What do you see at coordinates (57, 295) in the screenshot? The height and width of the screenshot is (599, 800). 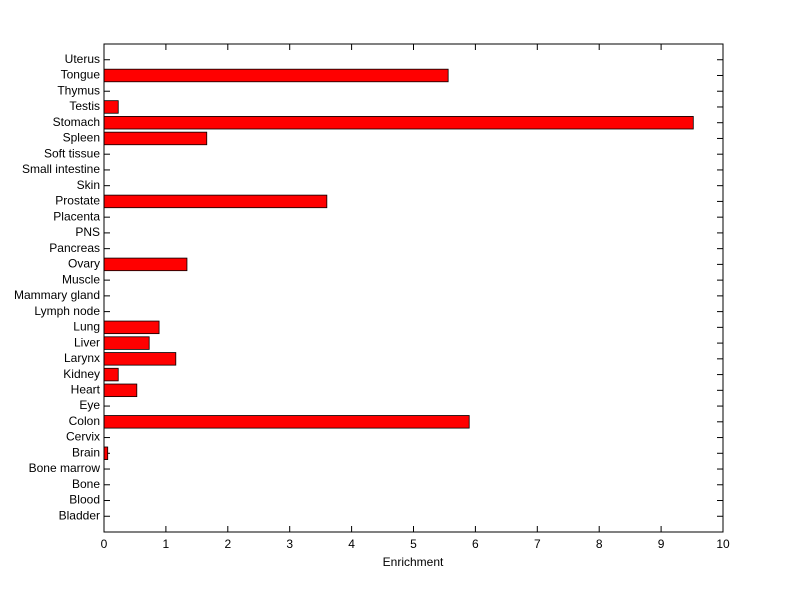 I see `y-tick-label: Mammary gland` at bounding box center [57, 295].